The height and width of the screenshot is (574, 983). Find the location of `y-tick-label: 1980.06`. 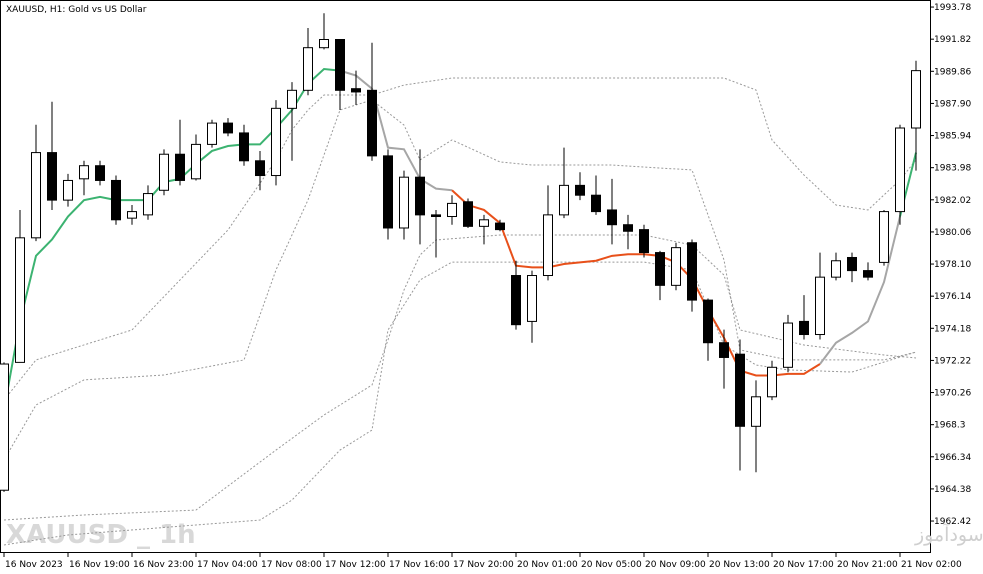

y-tick-label: 1980.06 is located at coordinates (952, 233).